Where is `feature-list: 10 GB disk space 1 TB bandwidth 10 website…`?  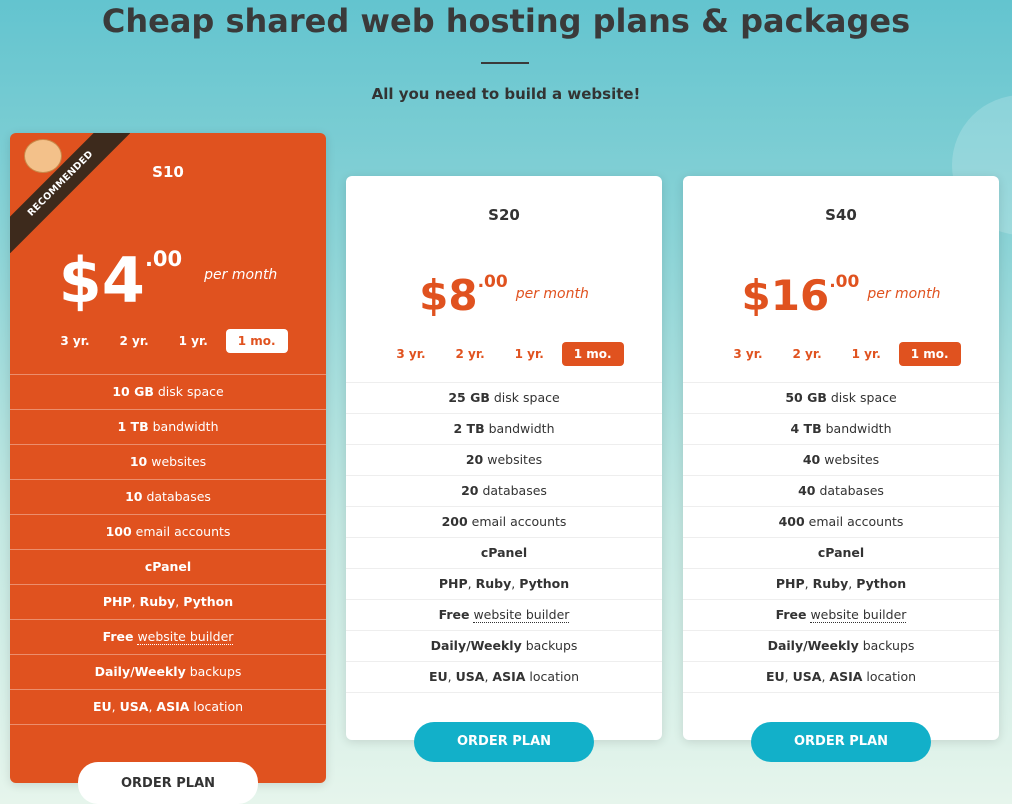
feature-list: 10 GB disk space 1 TB bandwidth 10 website… is located at coordinates (168, 549).